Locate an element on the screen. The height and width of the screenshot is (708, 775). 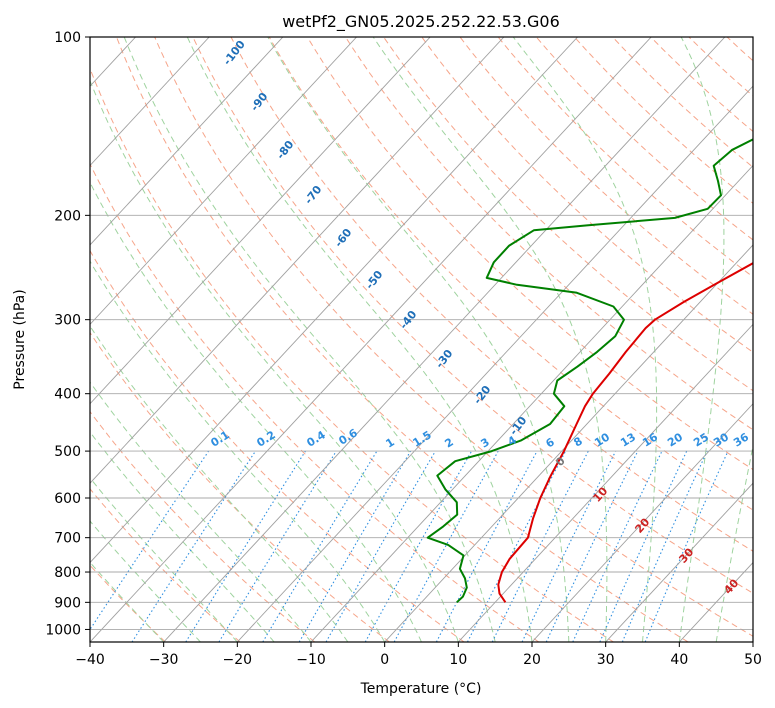
y-tick-label: 900 is located at coordinates (67, 603).